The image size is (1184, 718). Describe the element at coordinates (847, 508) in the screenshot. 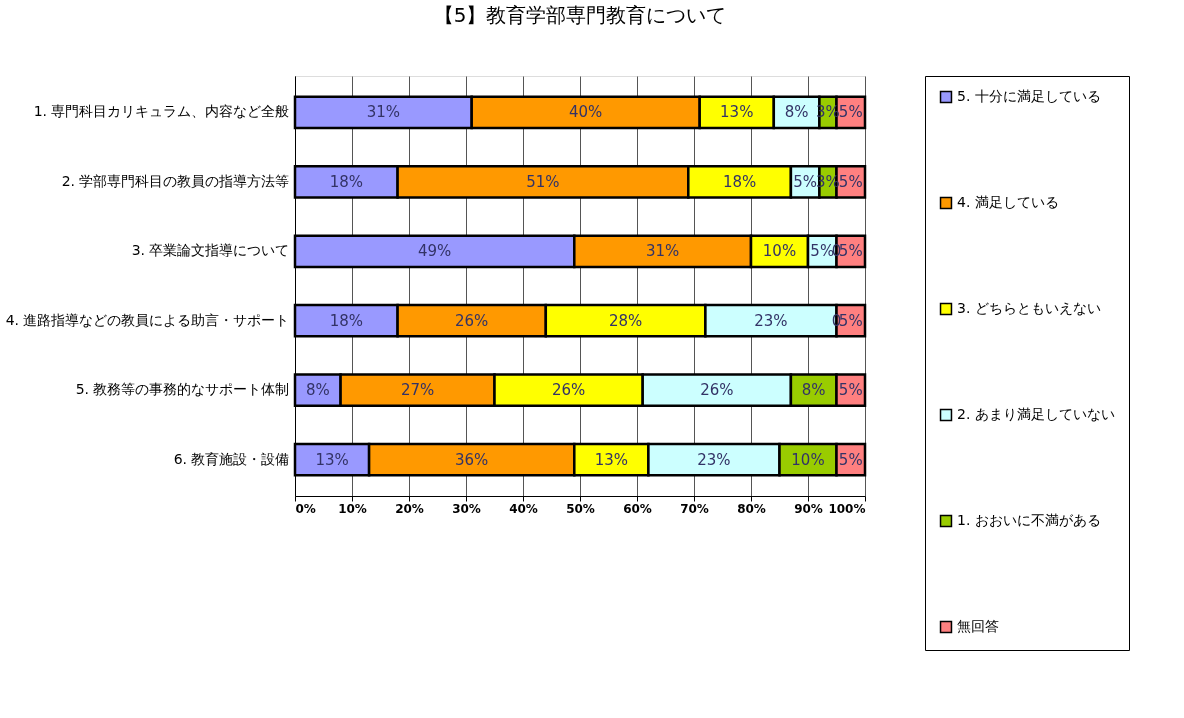

I see `x-tick-label: 100%` at that location.